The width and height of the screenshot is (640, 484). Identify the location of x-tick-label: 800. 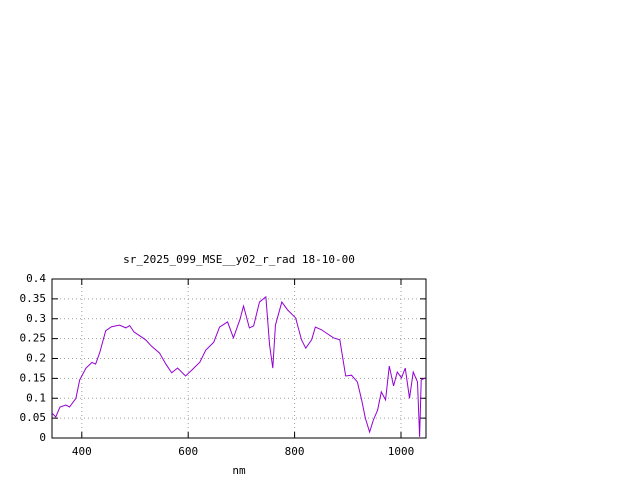
(295, 451).